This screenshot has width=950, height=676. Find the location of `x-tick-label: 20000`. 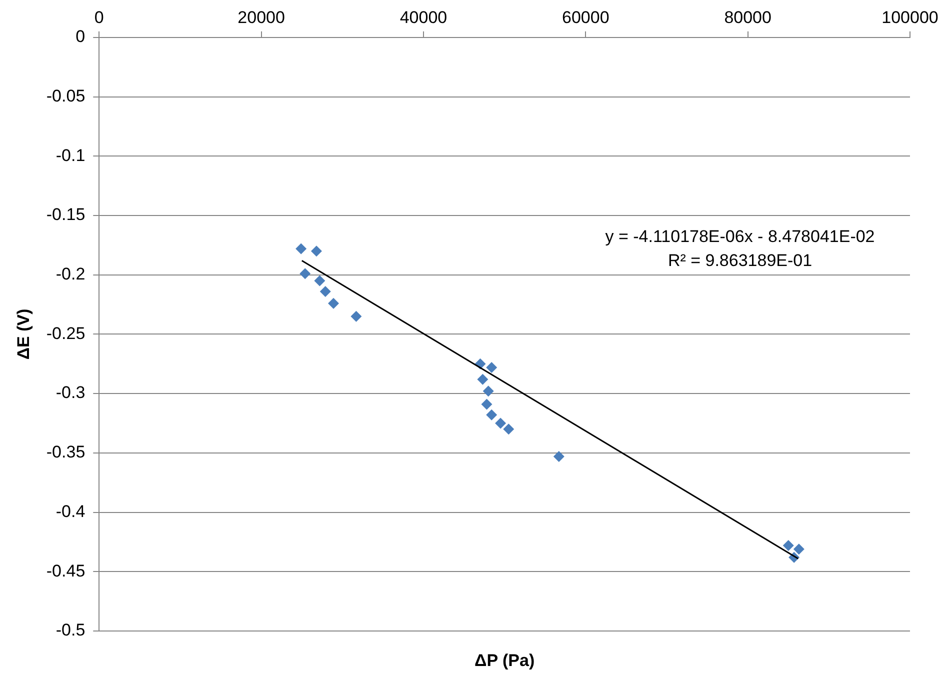

x-tick-label: 20000 is located at coordinates (261, 17).